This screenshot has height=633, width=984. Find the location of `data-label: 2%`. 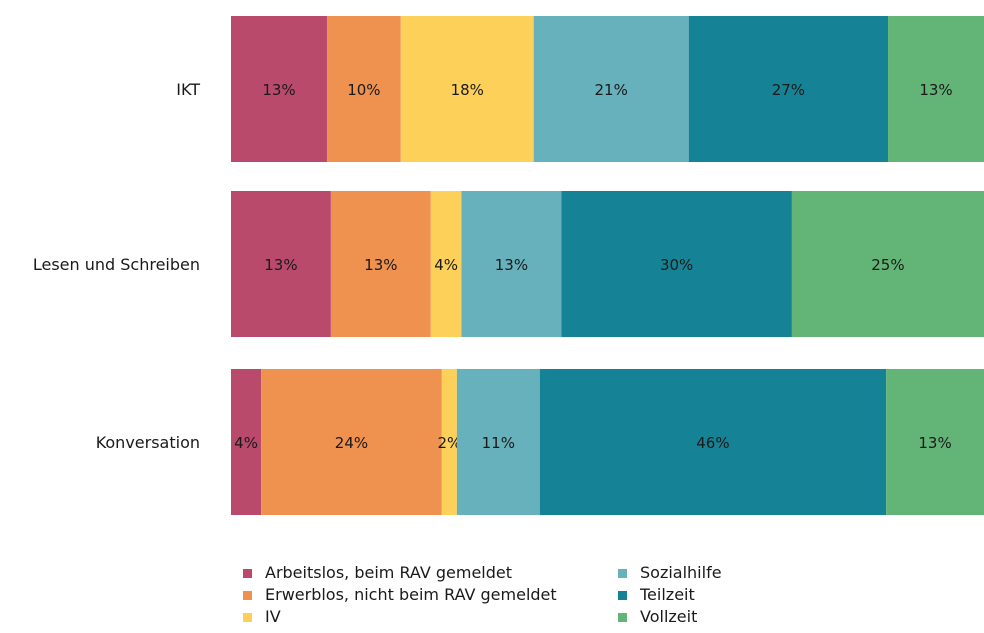

data-label: 2% is located at coordinates (449, 443).